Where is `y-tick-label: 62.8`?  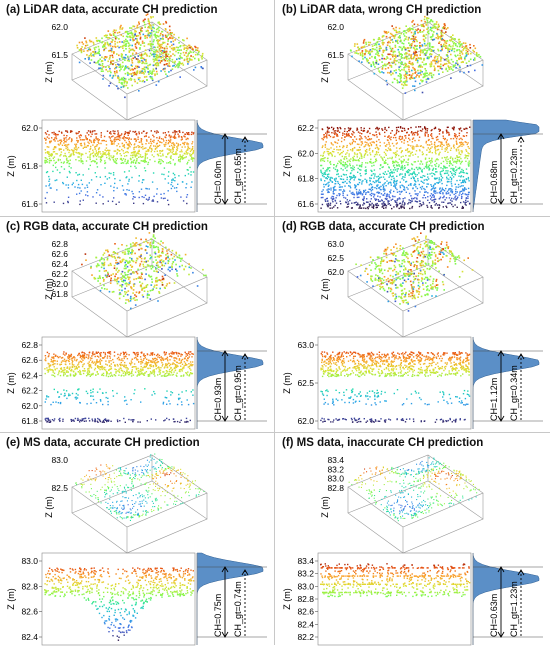 y-tick-label: 62.8 is located at coordinates (29, 345).